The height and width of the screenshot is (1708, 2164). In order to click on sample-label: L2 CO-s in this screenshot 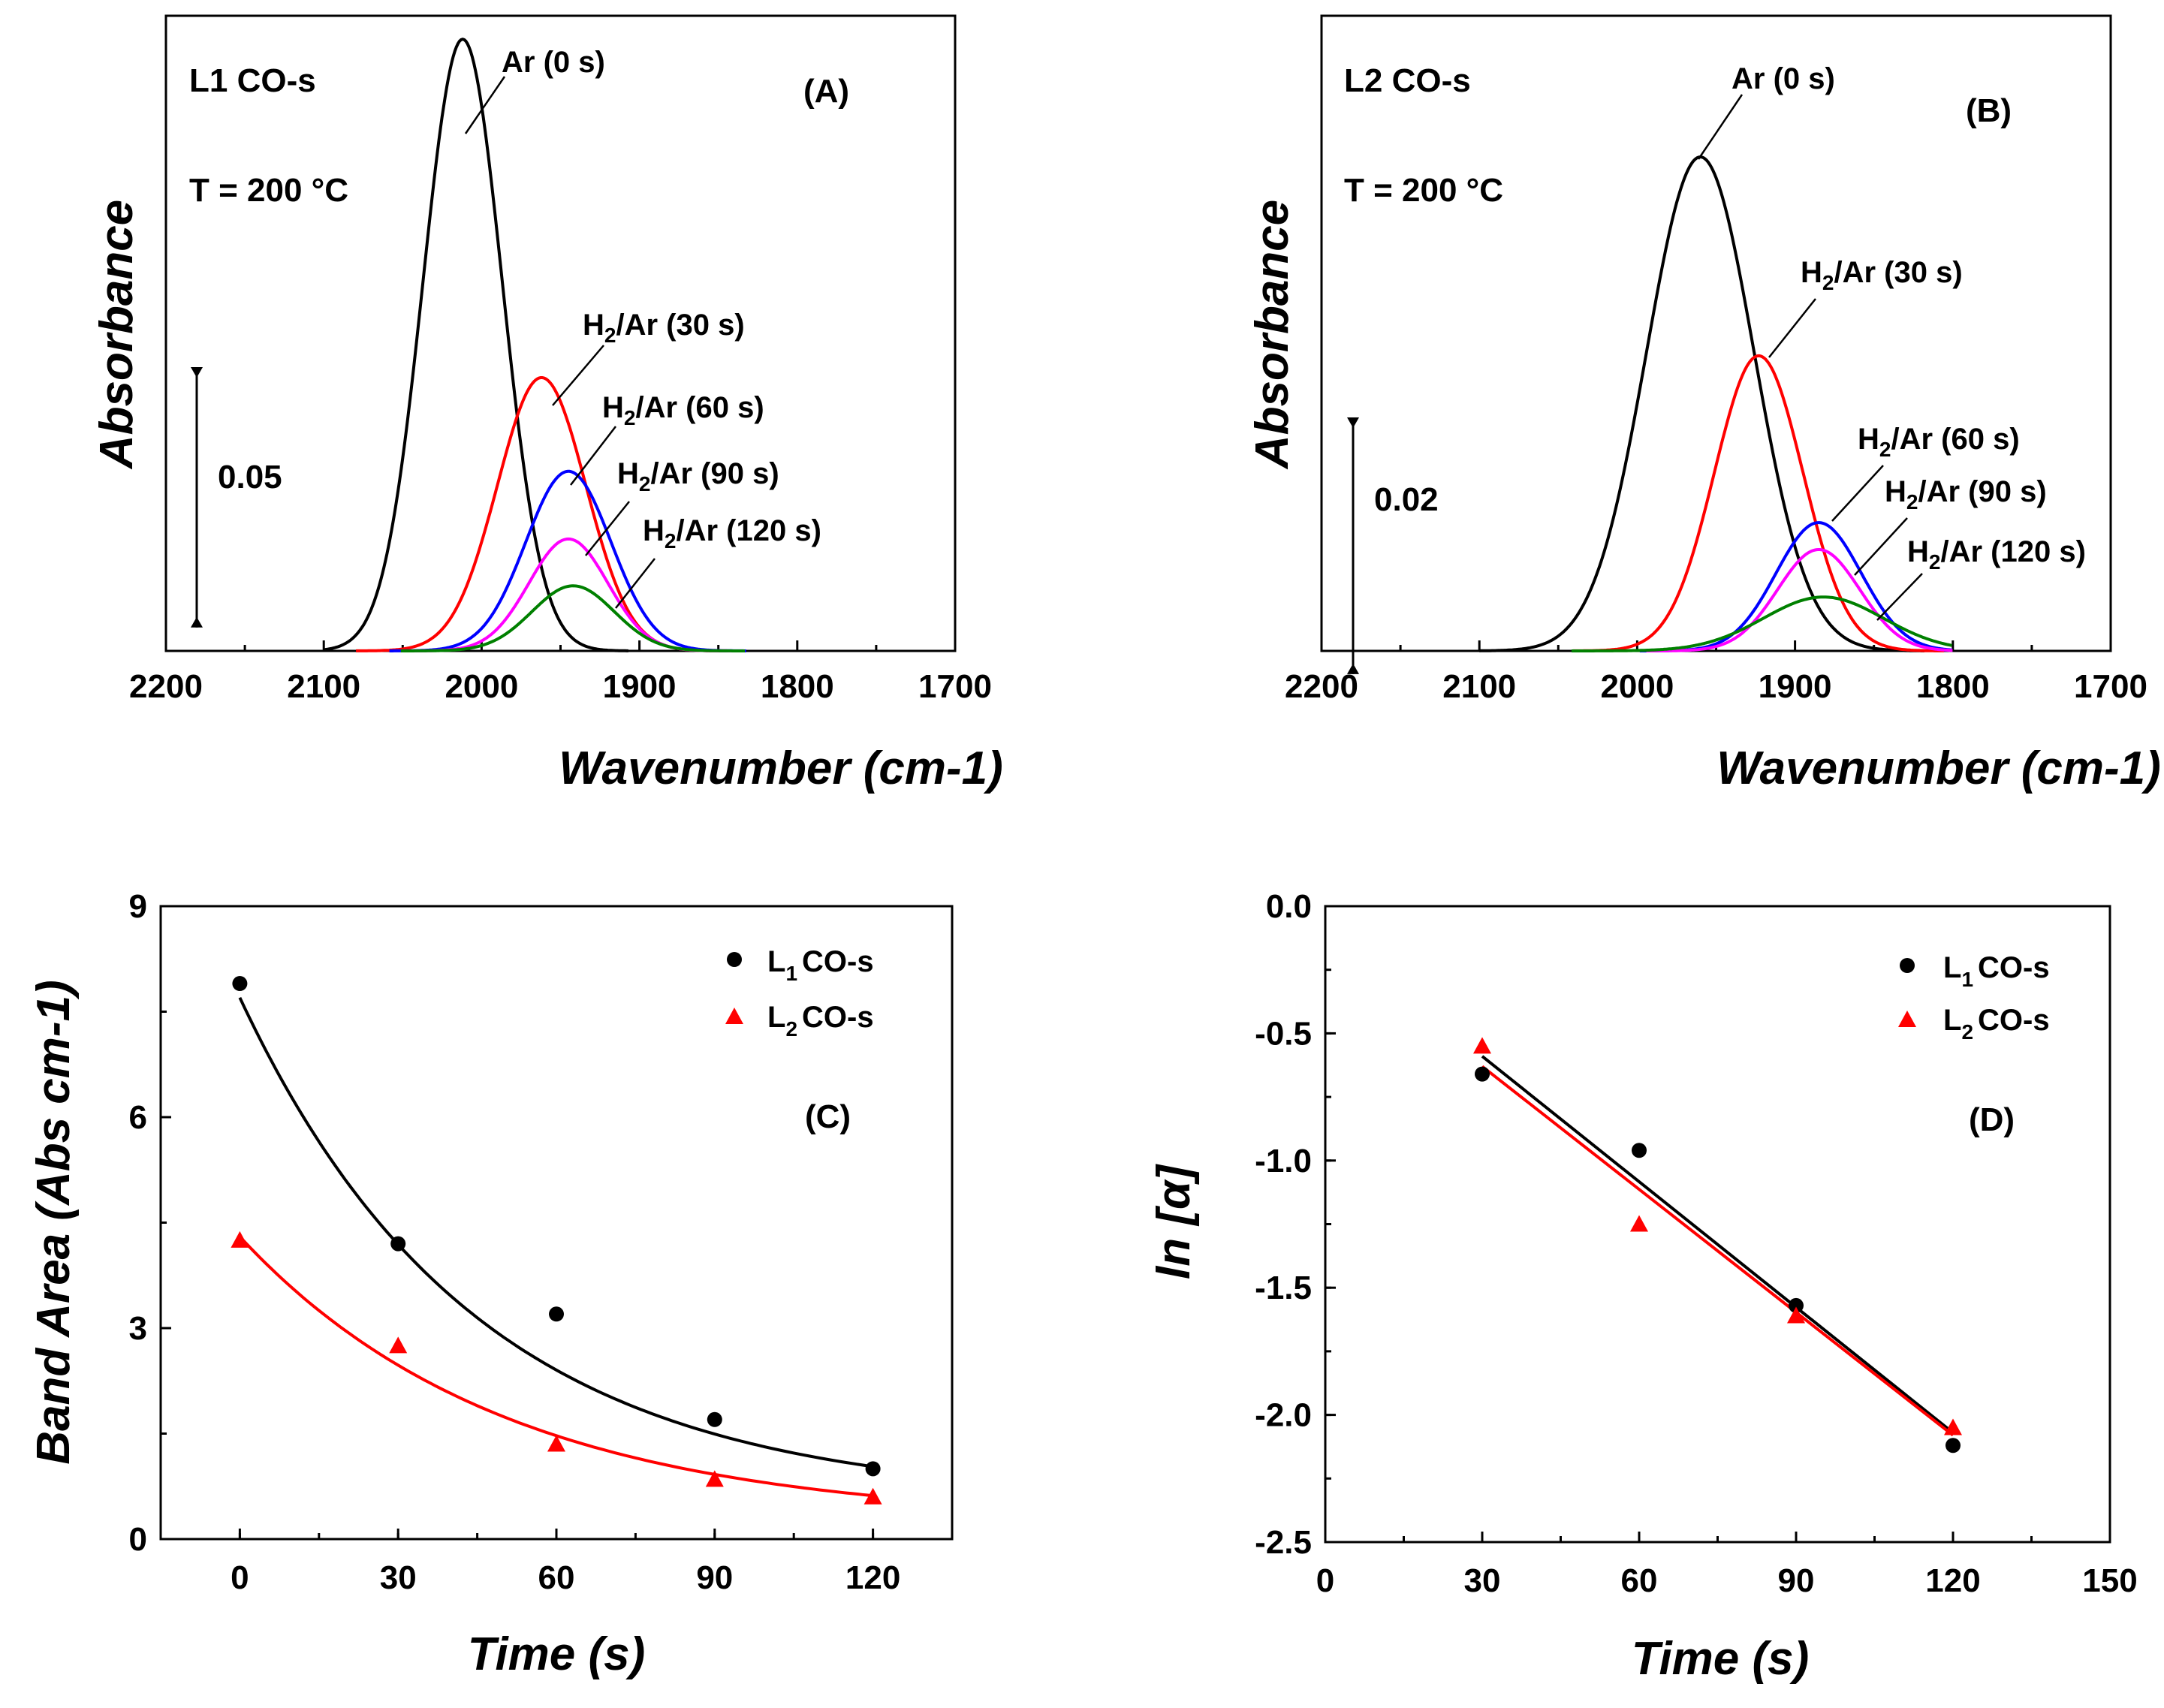, I will do `click(1407, 80)`.